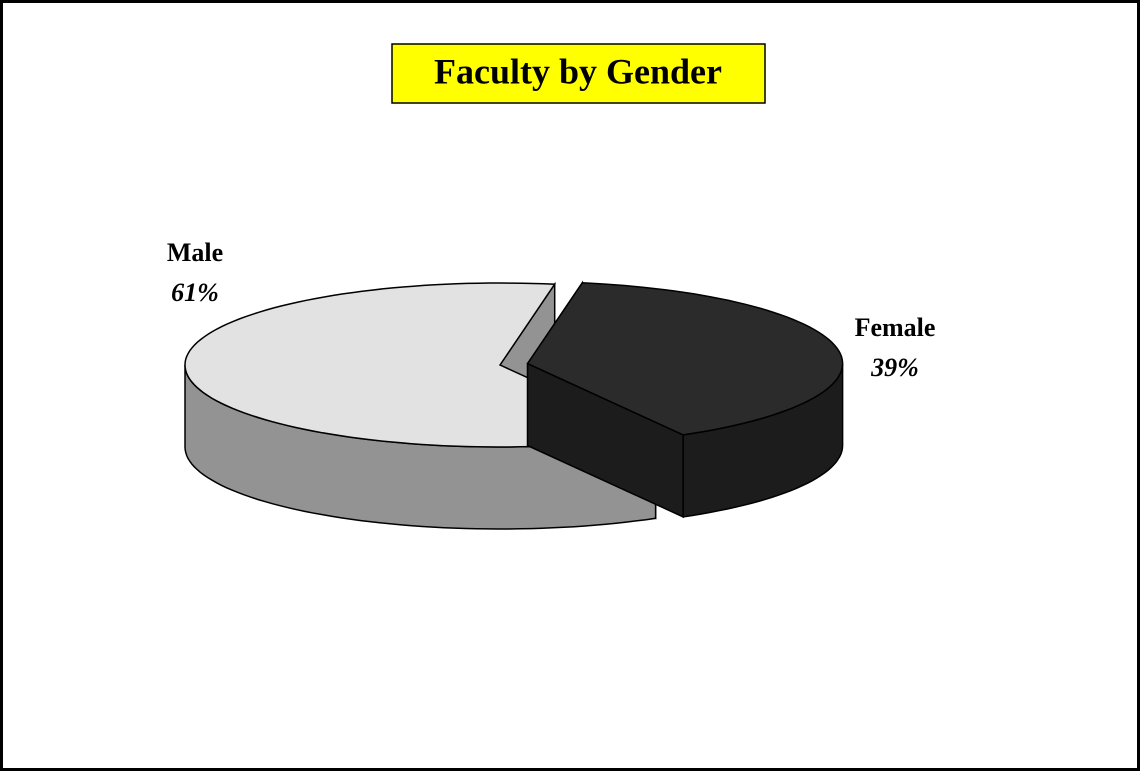  I want to click on title-box, so click(578, 73).